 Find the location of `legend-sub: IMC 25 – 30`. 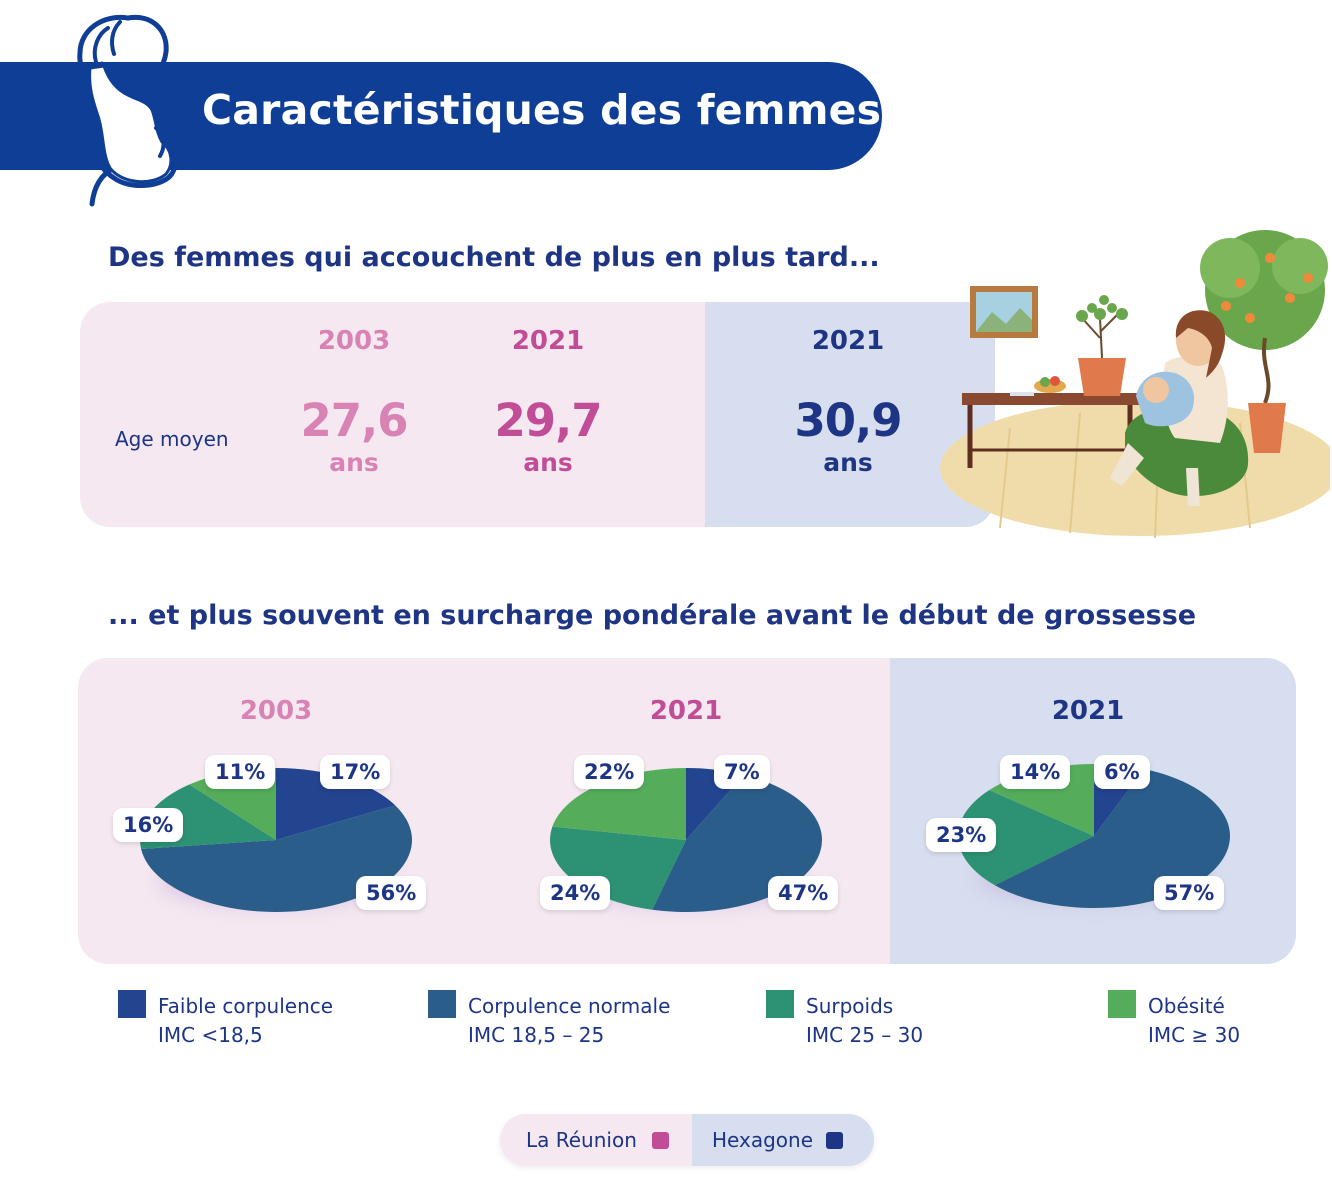

legend-sub: IMC 25 – 30 is located at coordinates (865, 1035).